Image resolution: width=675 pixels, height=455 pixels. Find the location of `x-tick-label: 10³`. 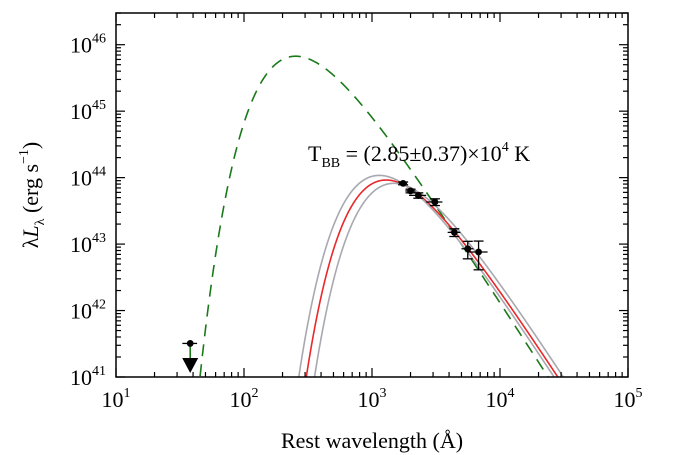

x-tick-label: 10³ is located at coordinates (372, 399).